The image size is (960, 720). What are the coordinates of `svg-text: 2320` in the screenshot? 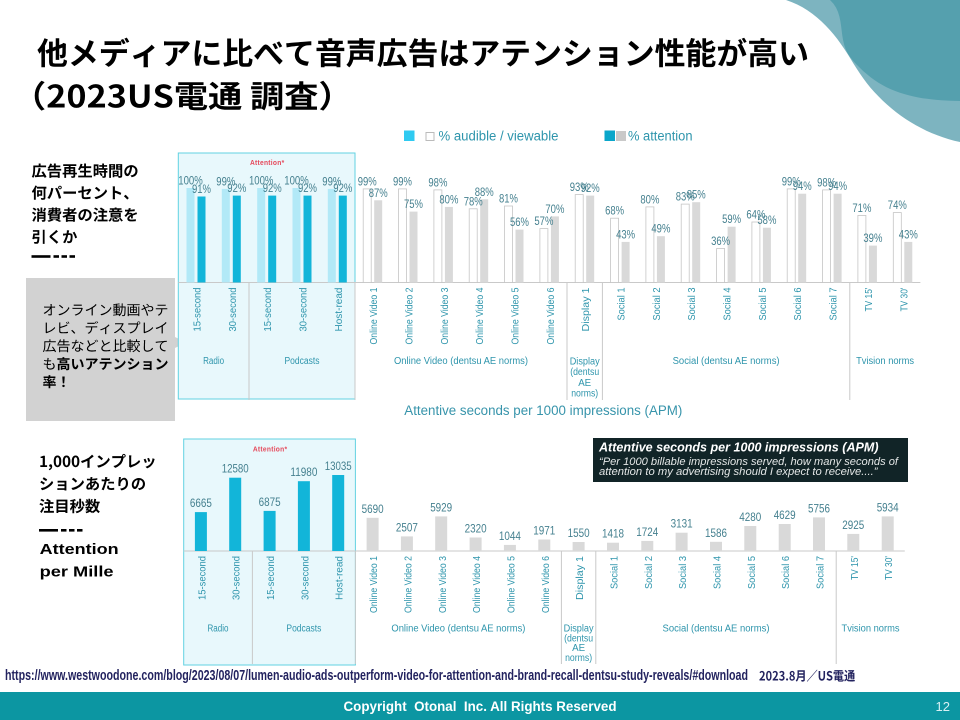 It's located at (476, 530).